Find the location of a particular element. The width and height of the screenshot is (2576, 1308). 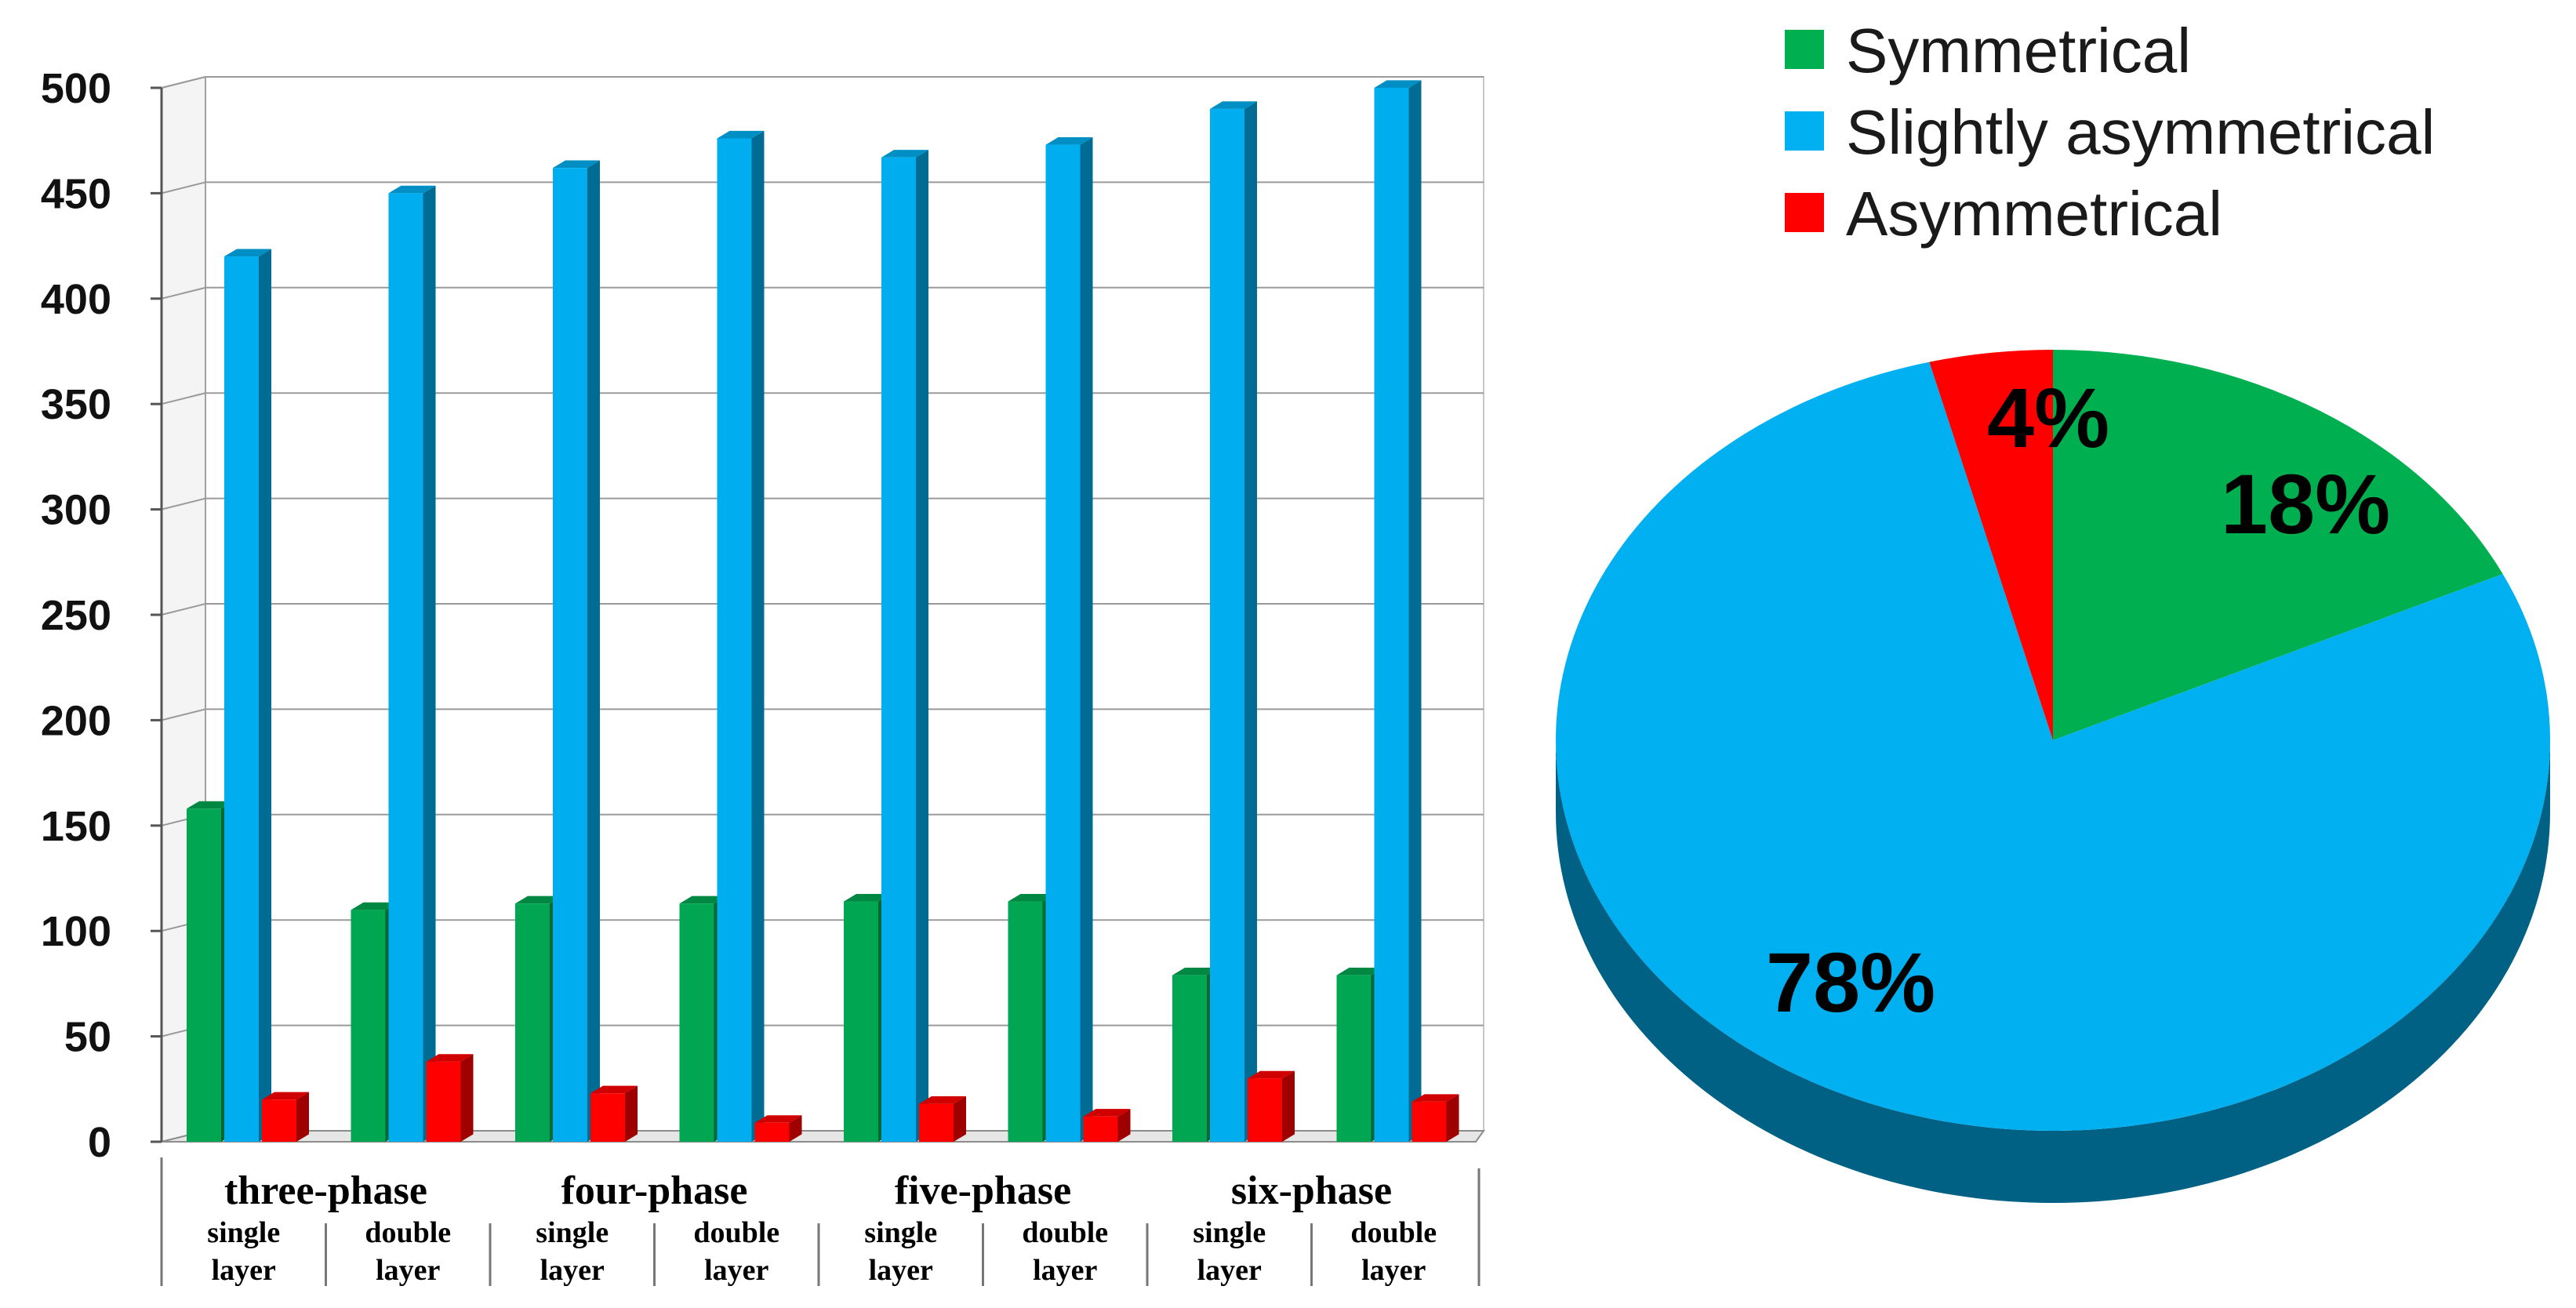

group-label: five-phase is located at coordinates (983, 1190).